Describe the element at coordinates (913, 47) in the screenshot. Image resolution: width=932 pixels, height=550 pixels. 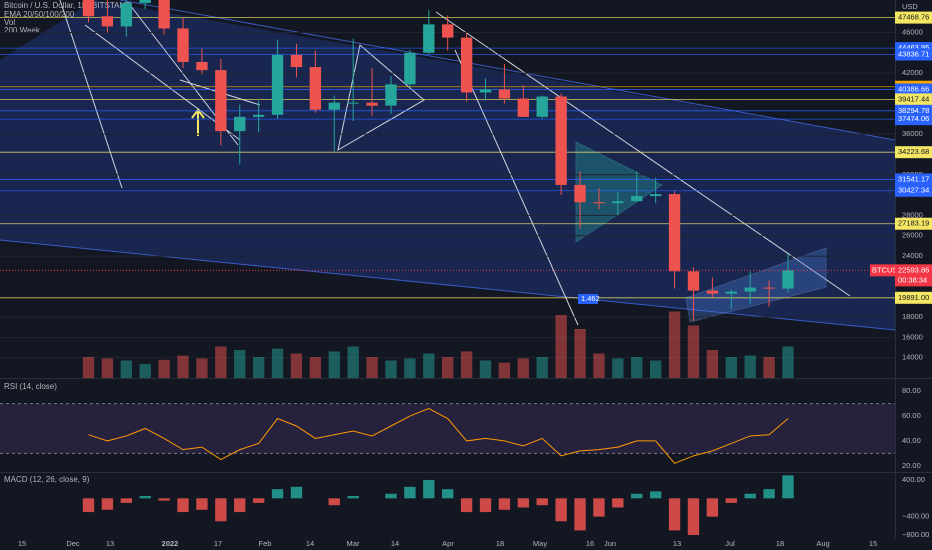
I see `level-label: 44463.95` at that location.